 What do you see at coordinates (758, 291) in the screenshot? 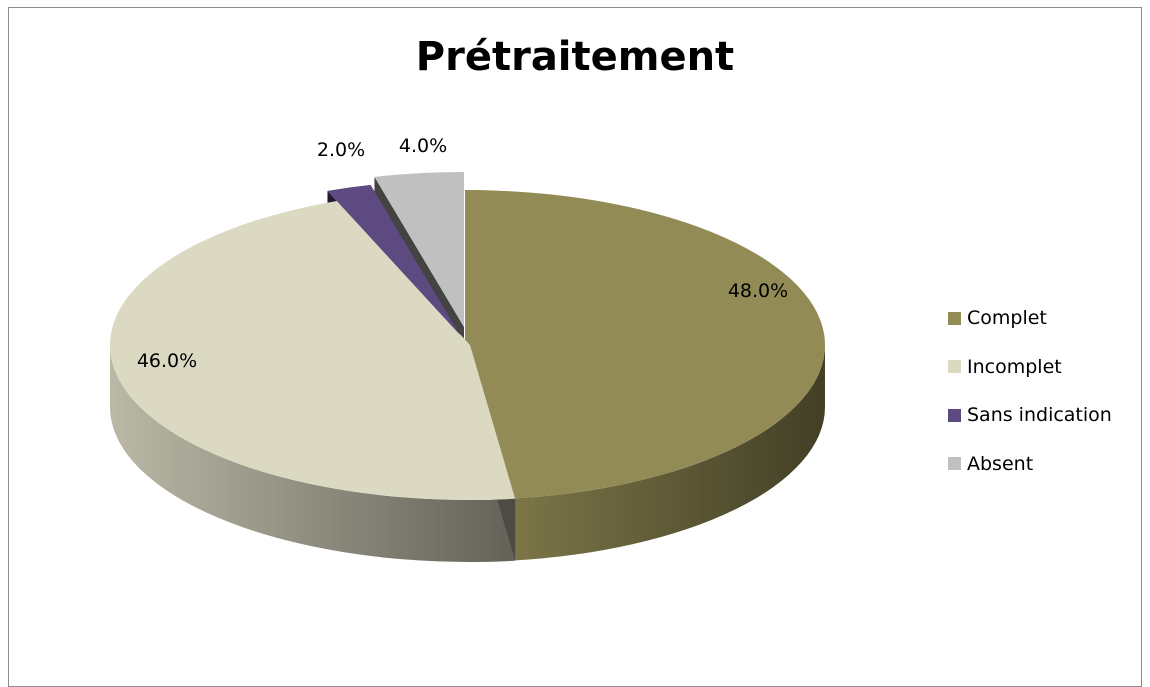
I see `data-label: 48.0%` at bounding box center [758, 291].